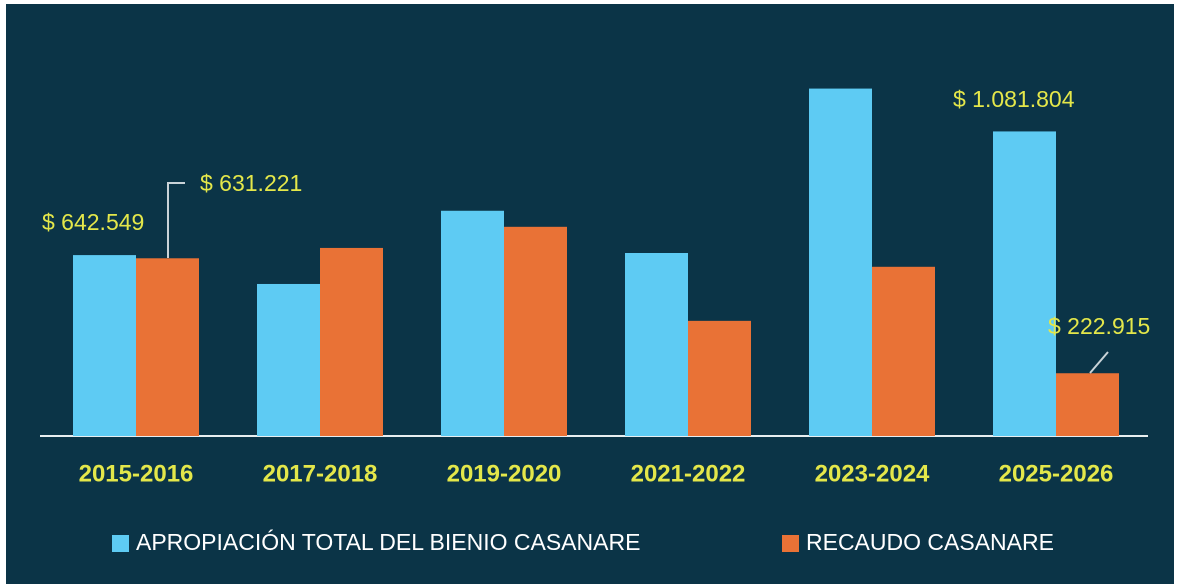  I want to click on data-label: $ 1.081.804, so click(1014, 99).